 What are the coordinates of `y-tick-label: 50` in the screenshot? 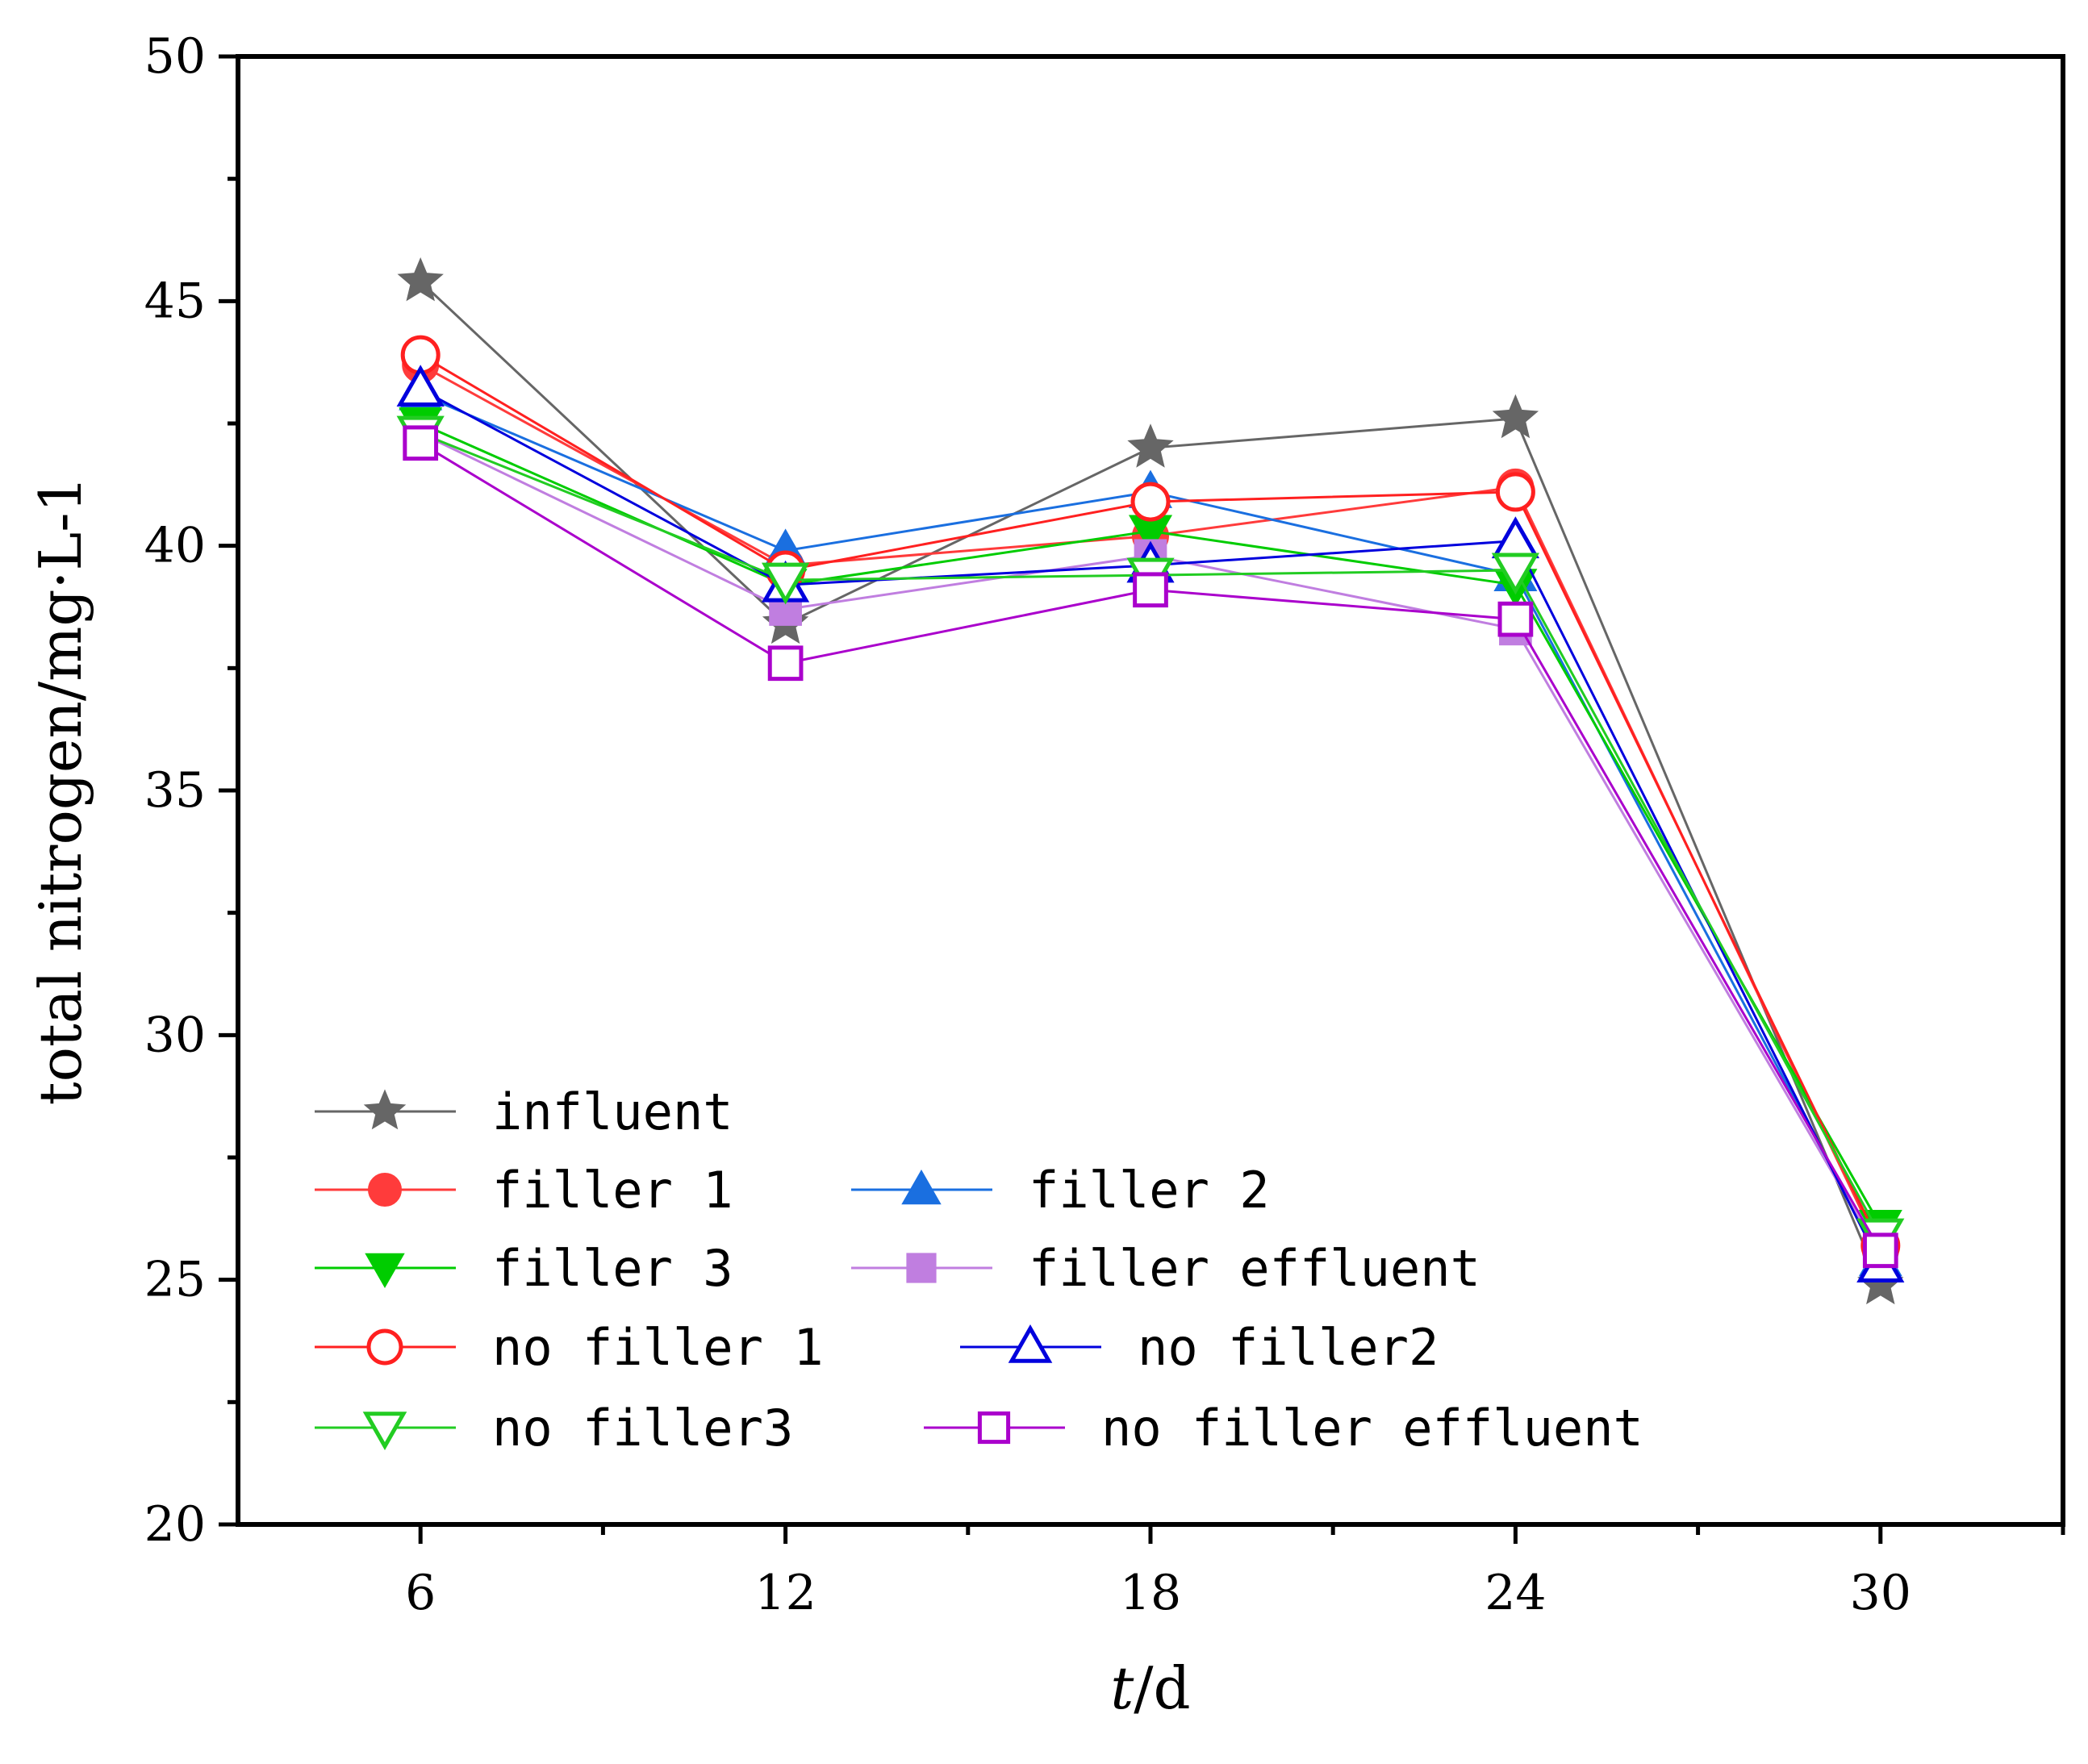 It's located at (175, 56).